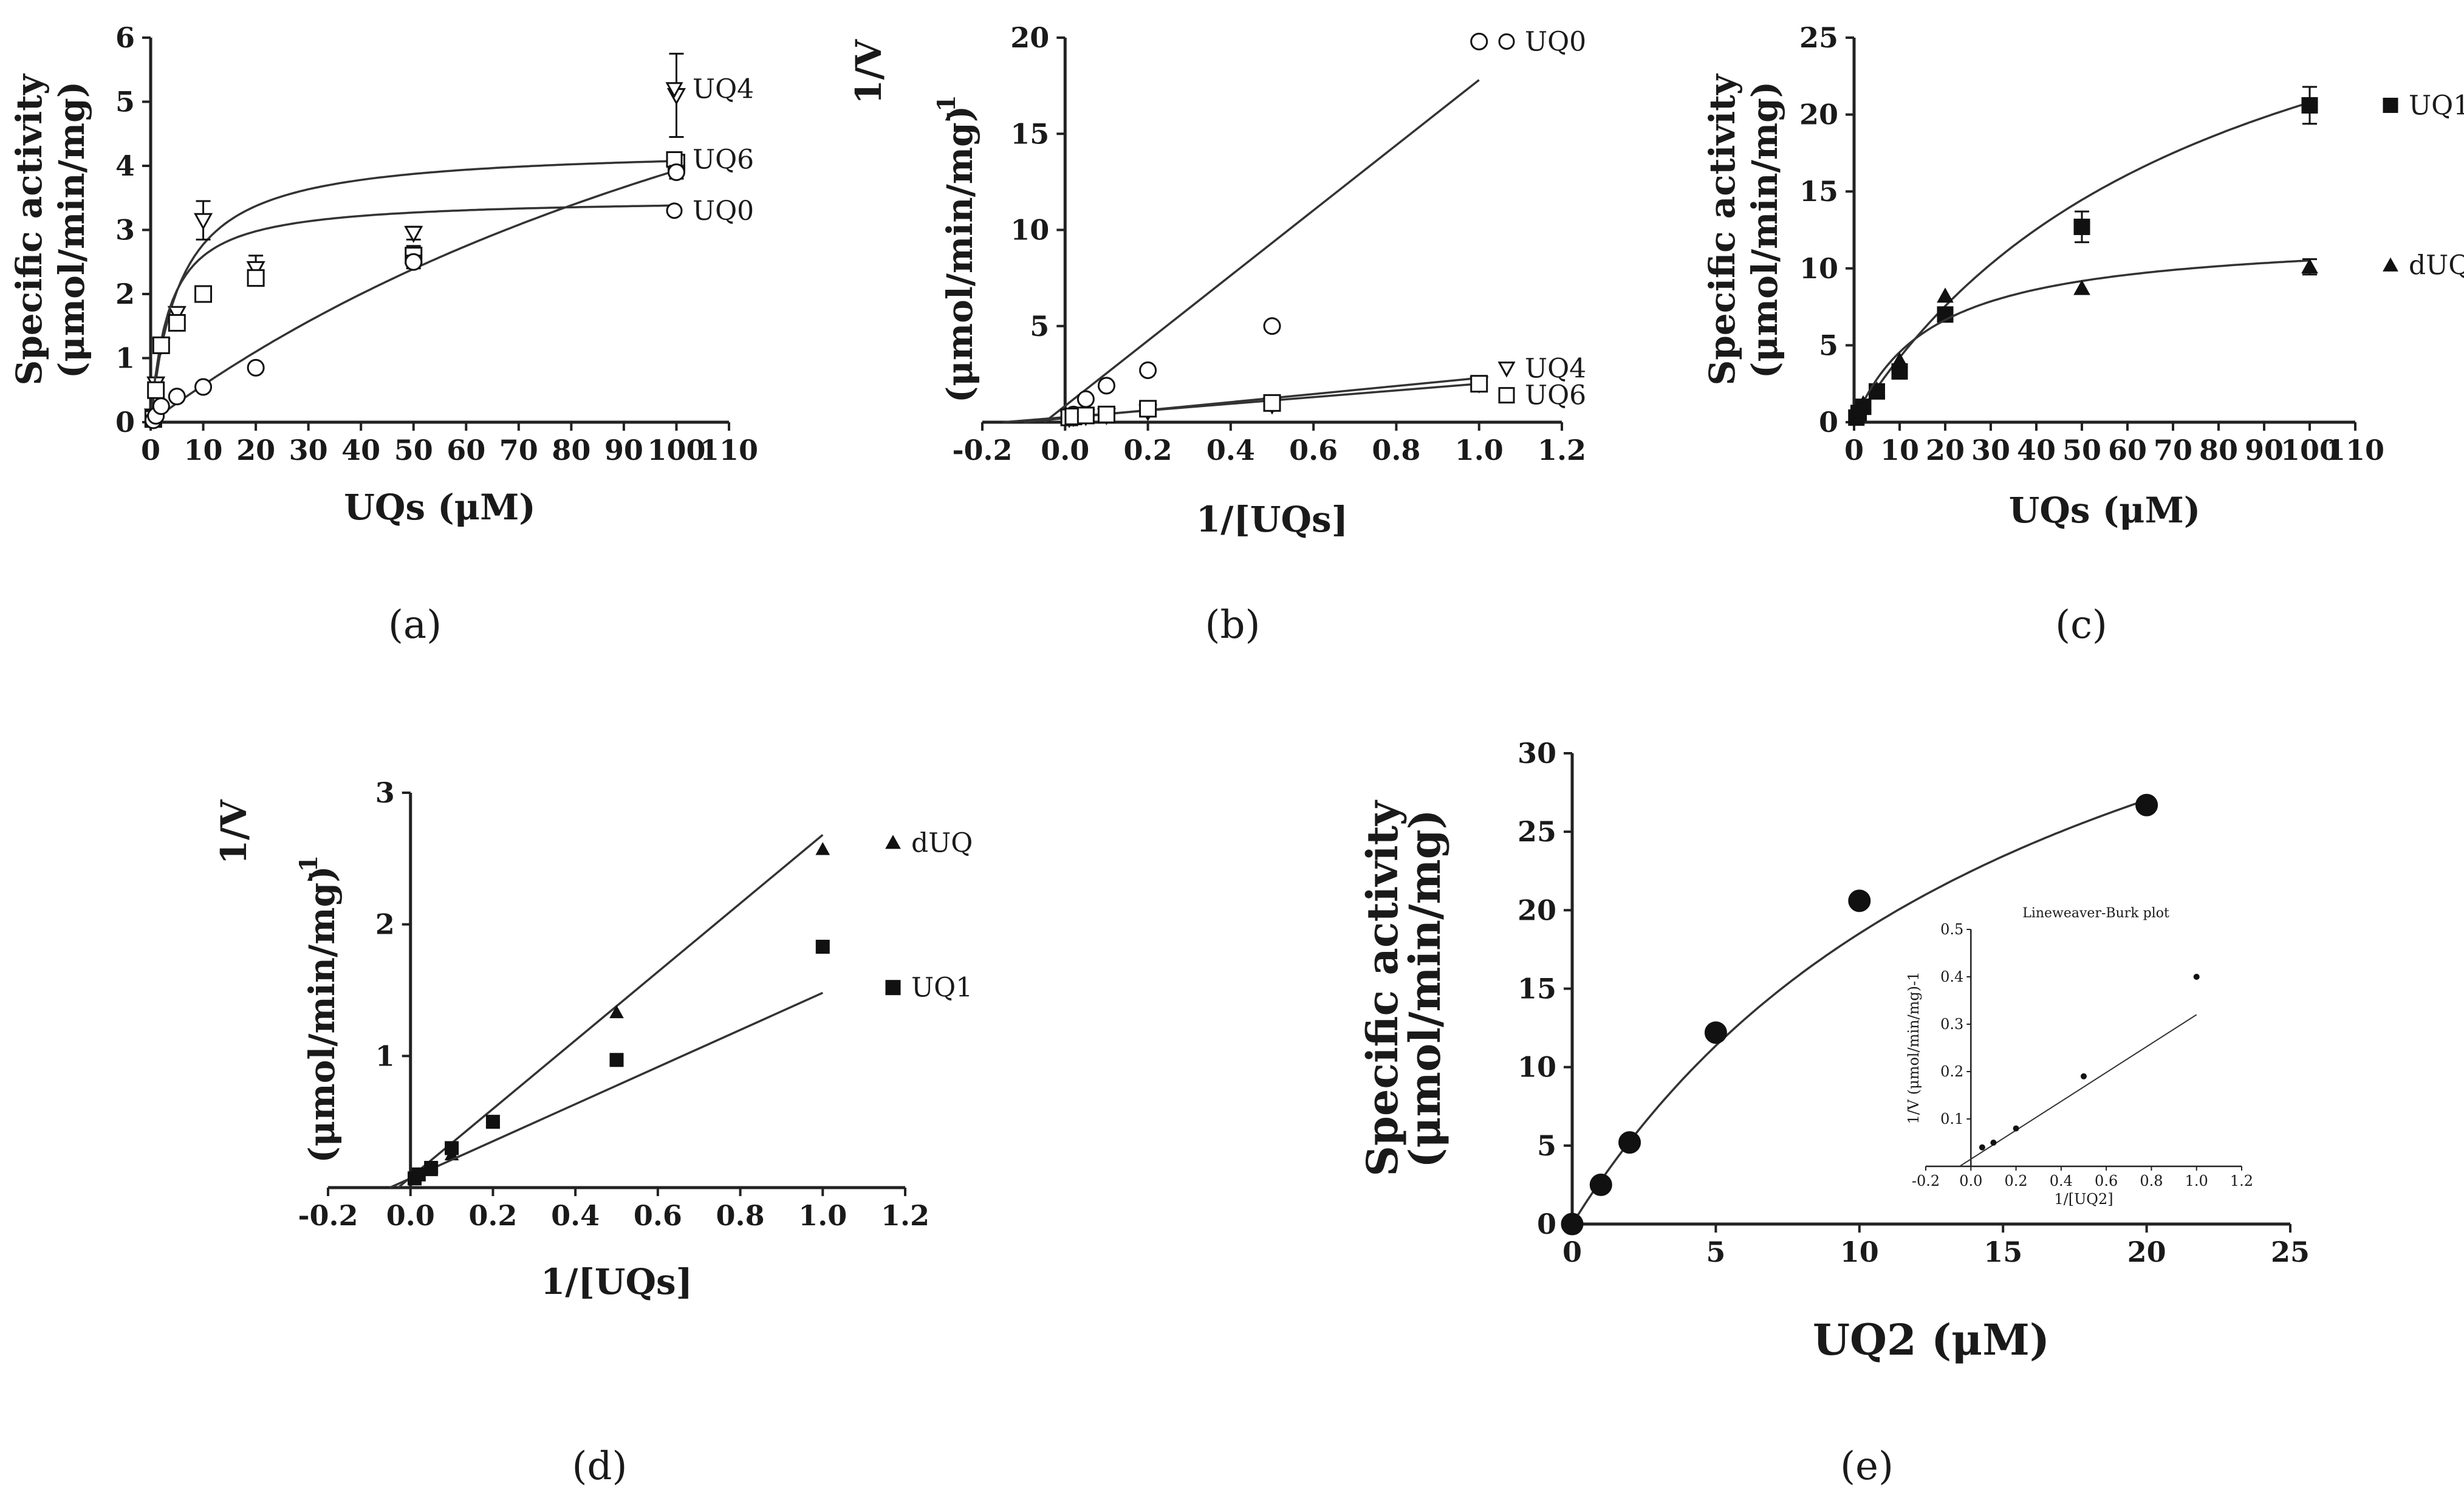 Image resolution: width=2464 pixels, height=1512 pixels. Describe the element at coordinates (1562, 450) in the screenshot. I see `x-tick-label: 1.2` at that location.